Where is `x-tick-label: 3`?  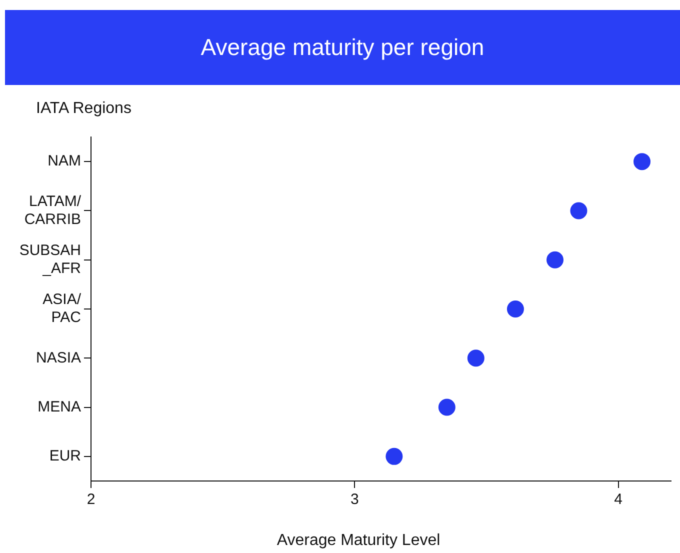
x-tick-label: 3 is located at coordinates (354, 499).